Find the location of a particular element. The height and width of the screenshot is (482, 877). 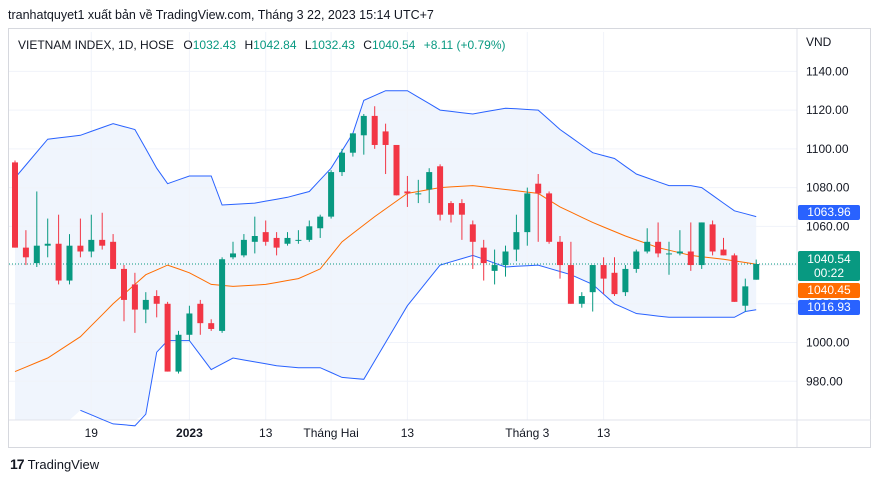

tradingview-branding: 17 TradingView is located at coordinates (54, 464).